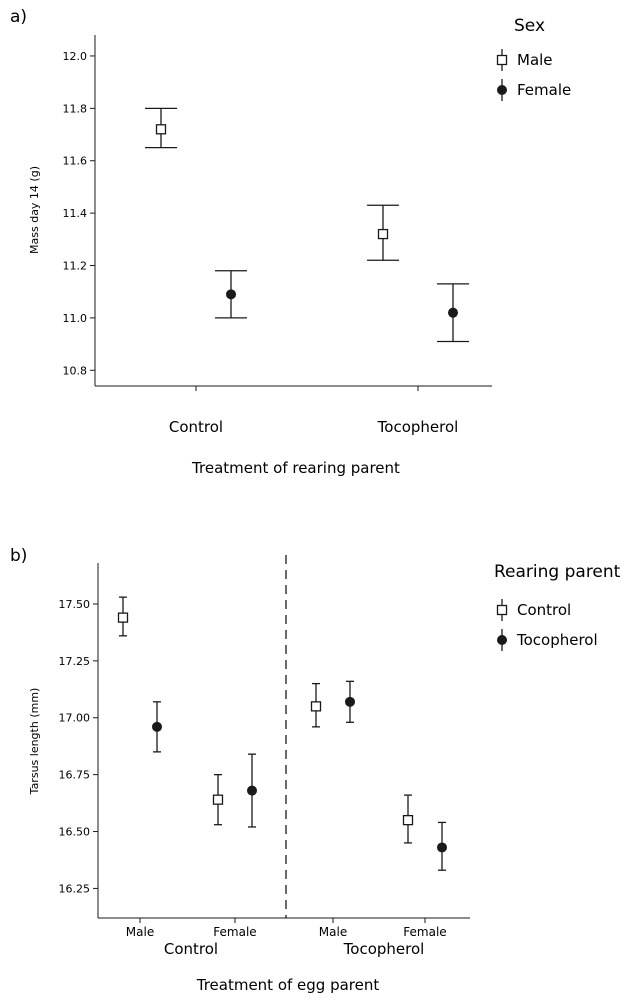 The width and height of the screenshot is (635, 1003). I want to click on panel-b-x-group-label: Control, so click(191, 949).